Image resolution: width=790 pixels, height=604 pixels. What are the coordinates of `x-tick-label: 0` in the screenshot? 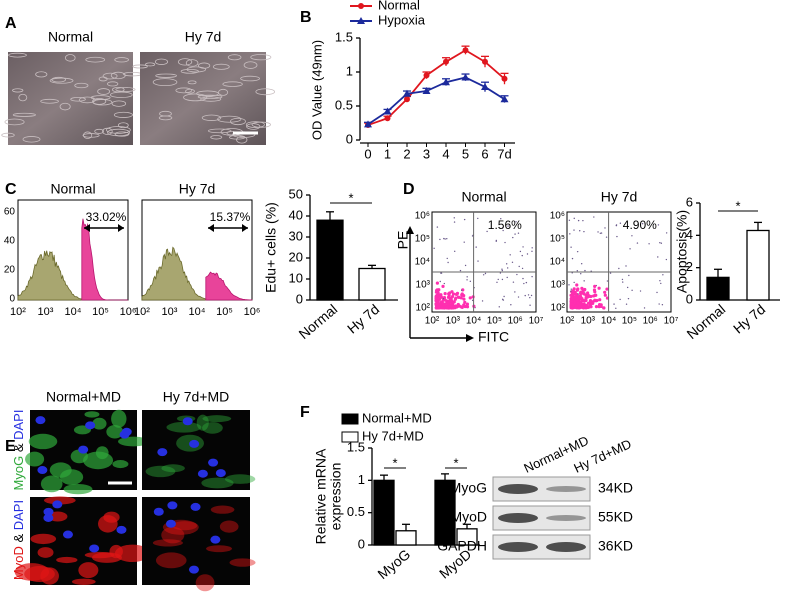 It's located at (367, 153).